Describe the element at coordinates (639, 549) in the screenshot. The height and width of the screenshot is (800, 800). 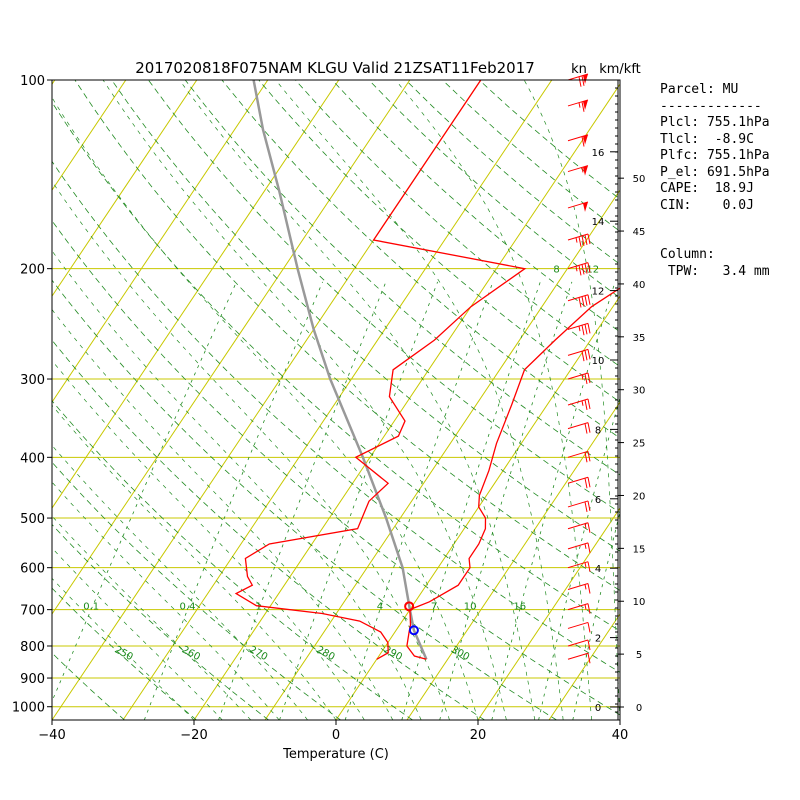
I see `height-kft-label: 15` at that location.